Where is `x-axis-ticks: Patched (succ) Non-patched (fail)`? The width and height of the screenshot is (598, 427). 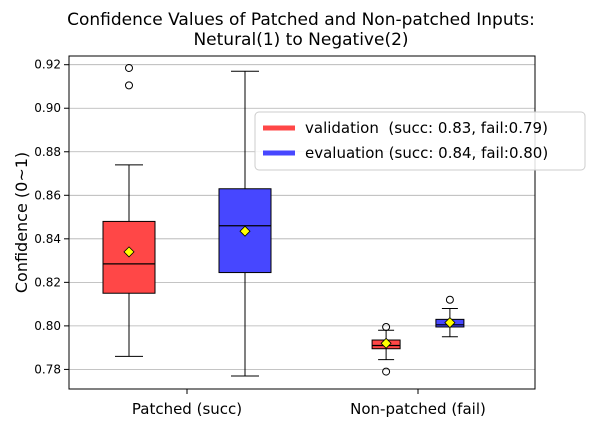
x-axis-ticks: Patched (succ) Non-patched (fail) is located at coordinates (309, 403).